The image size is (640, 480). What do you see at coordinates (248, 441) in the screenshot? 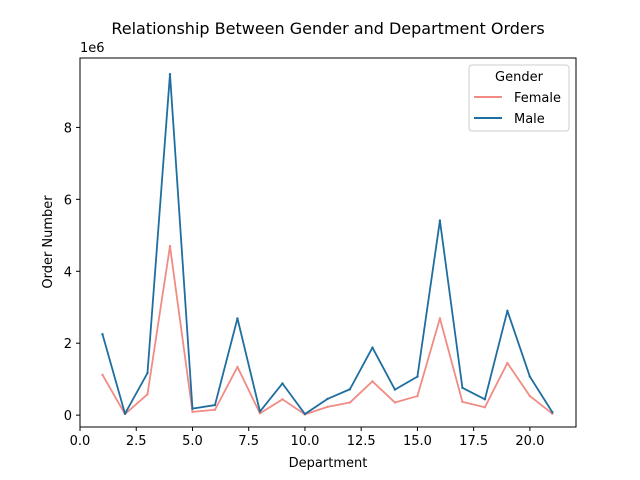
I see `x-tick-label: 7.5` at bounding box center [248, 441].